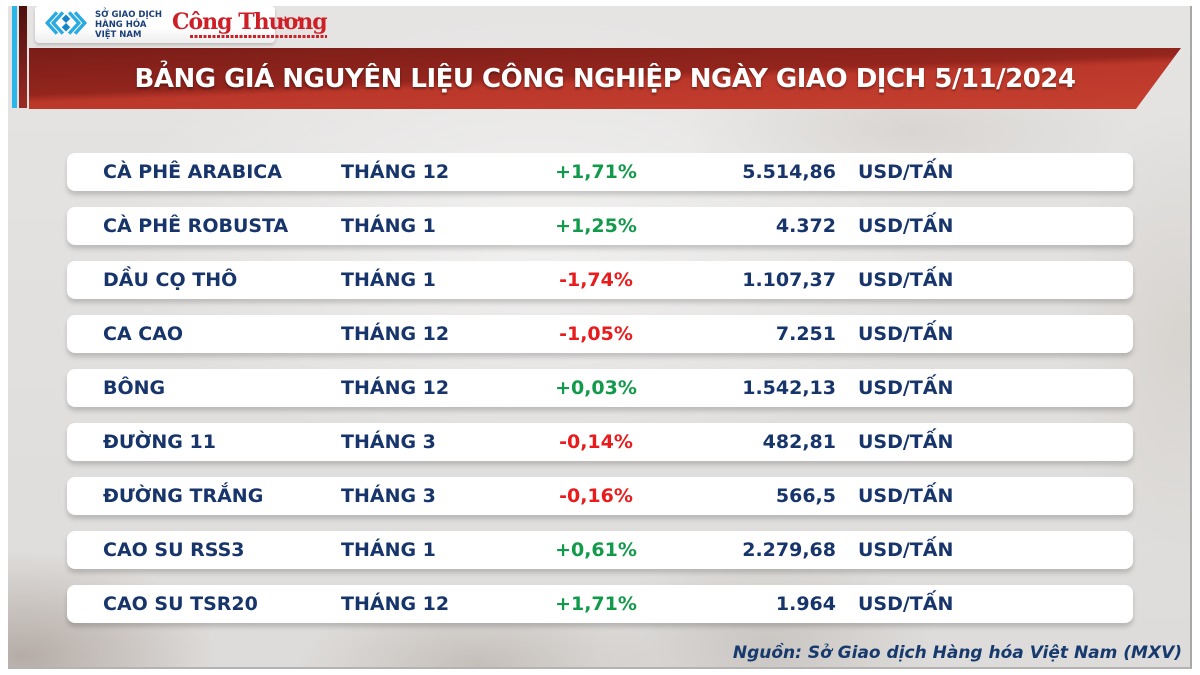 The width and height of the screenshot is (1200, 675). What do you see at coordinates (805, 226) in the screenshot?
I see `price-value: 4.372` at bounding box center [805, 226].